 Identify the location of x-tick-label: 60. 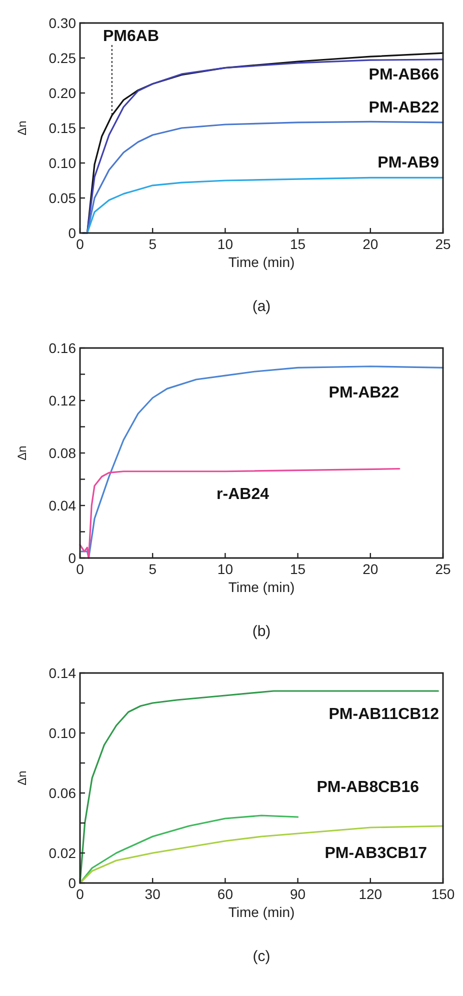
(225, 894).